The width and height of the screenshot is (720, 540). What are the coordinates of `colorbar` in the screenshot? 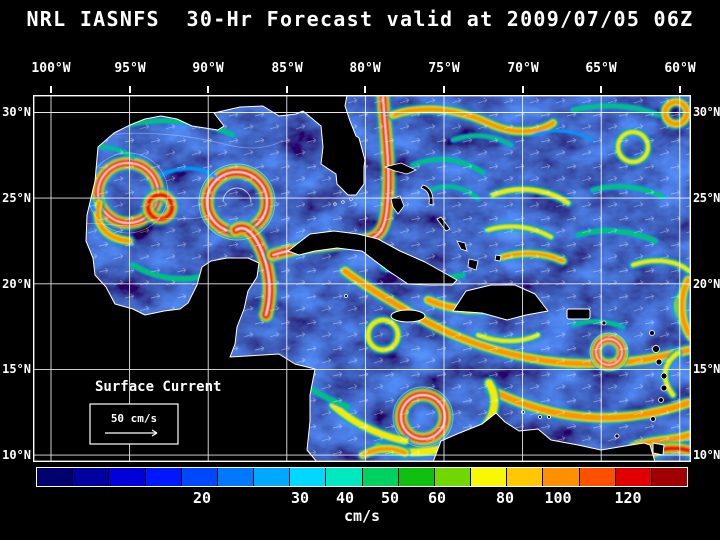 It's located at (362, 477).